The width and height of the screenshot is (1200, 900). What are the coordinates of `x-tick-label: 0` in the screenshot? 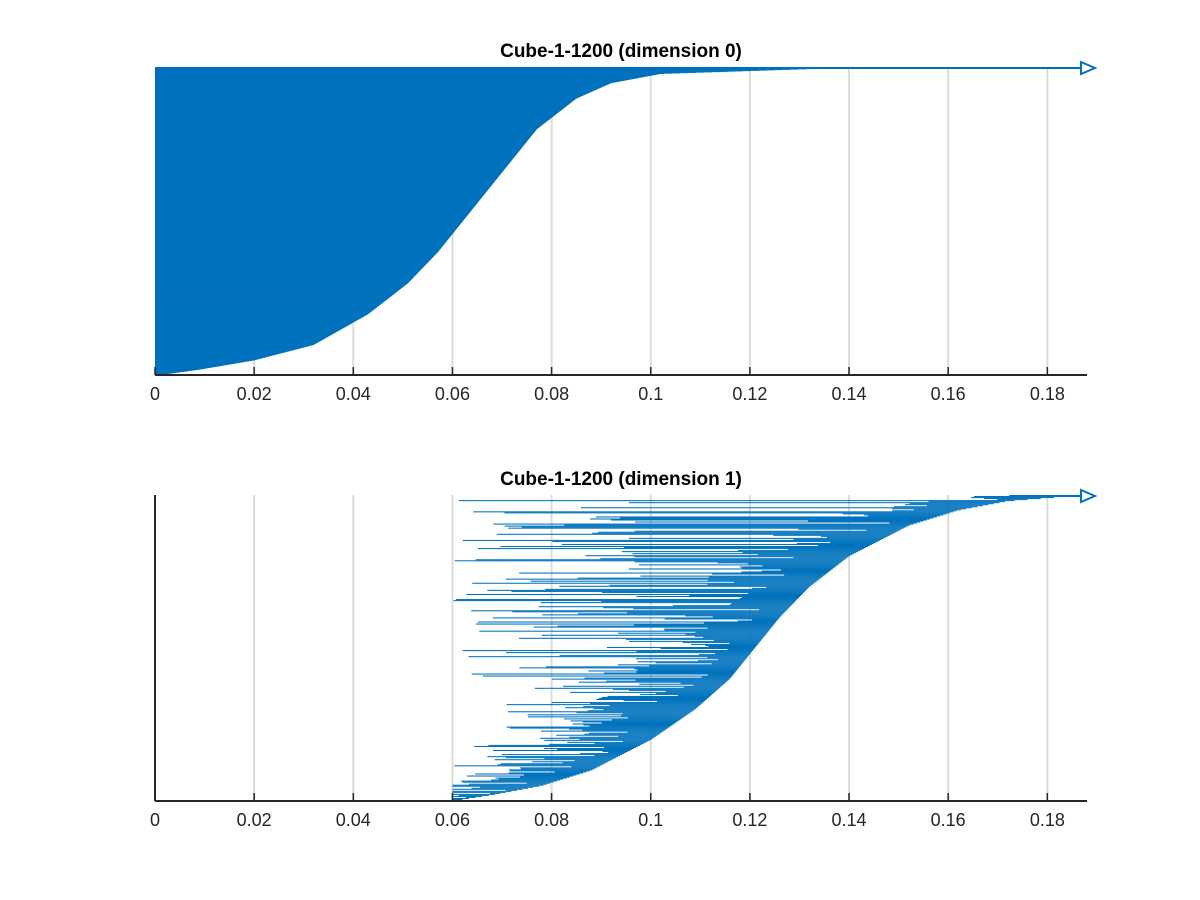 It's located at (155, 394).